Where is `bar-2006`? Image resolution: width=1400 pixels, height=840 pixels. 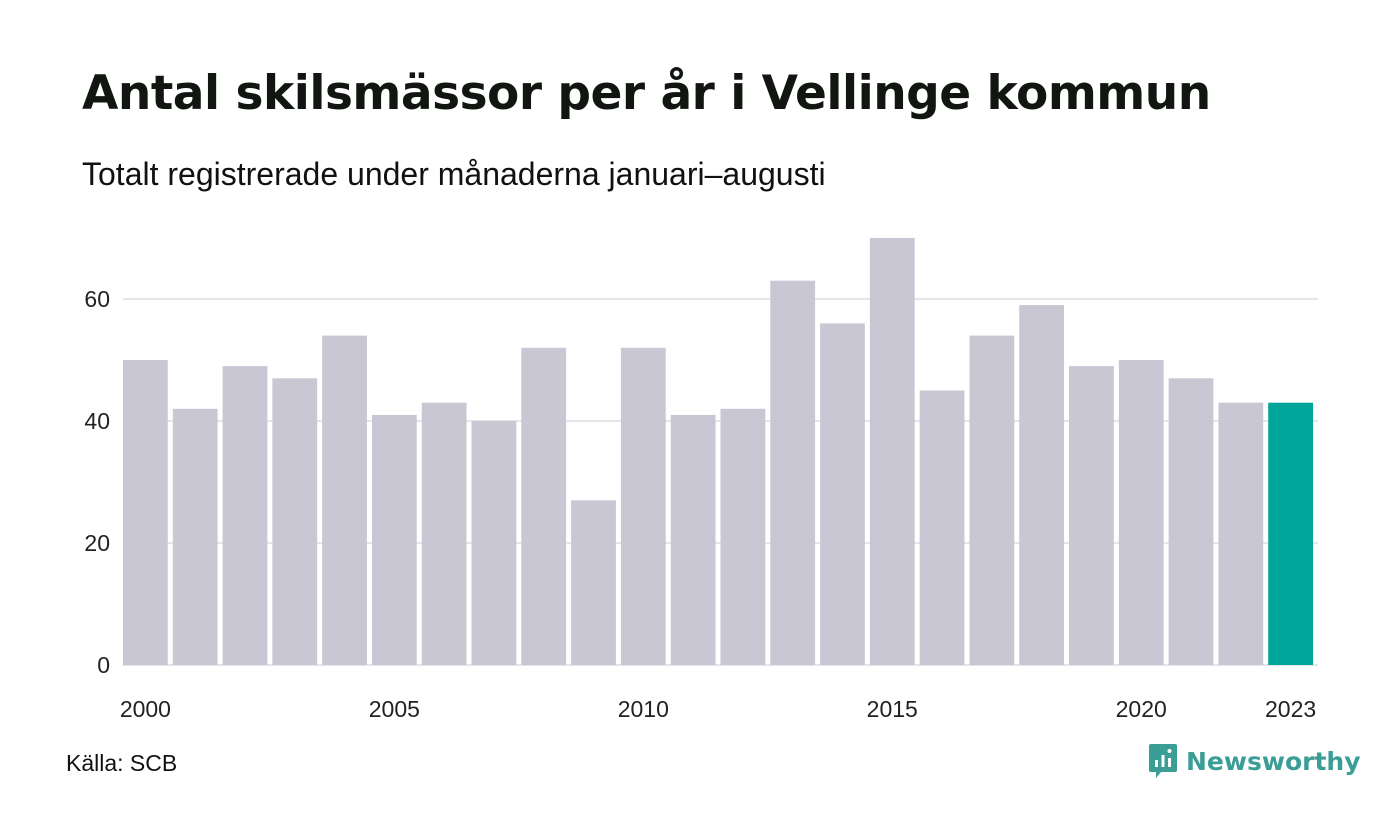
bar-2006 is located at coordinates (444, 533).